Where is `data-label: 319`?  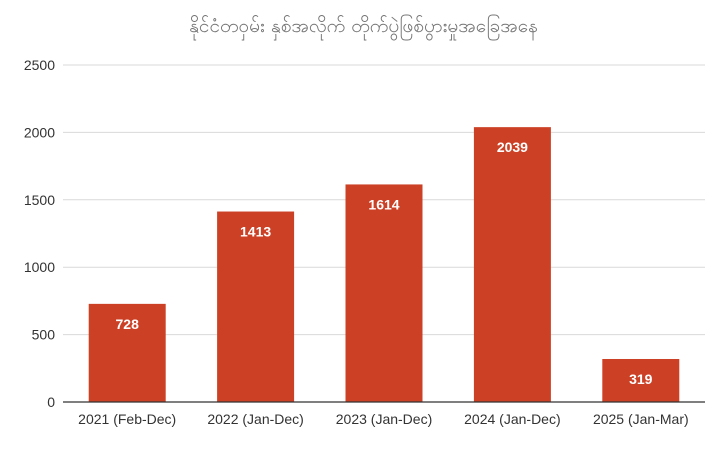
data-label: 319 is located at coordinates (641, 379).